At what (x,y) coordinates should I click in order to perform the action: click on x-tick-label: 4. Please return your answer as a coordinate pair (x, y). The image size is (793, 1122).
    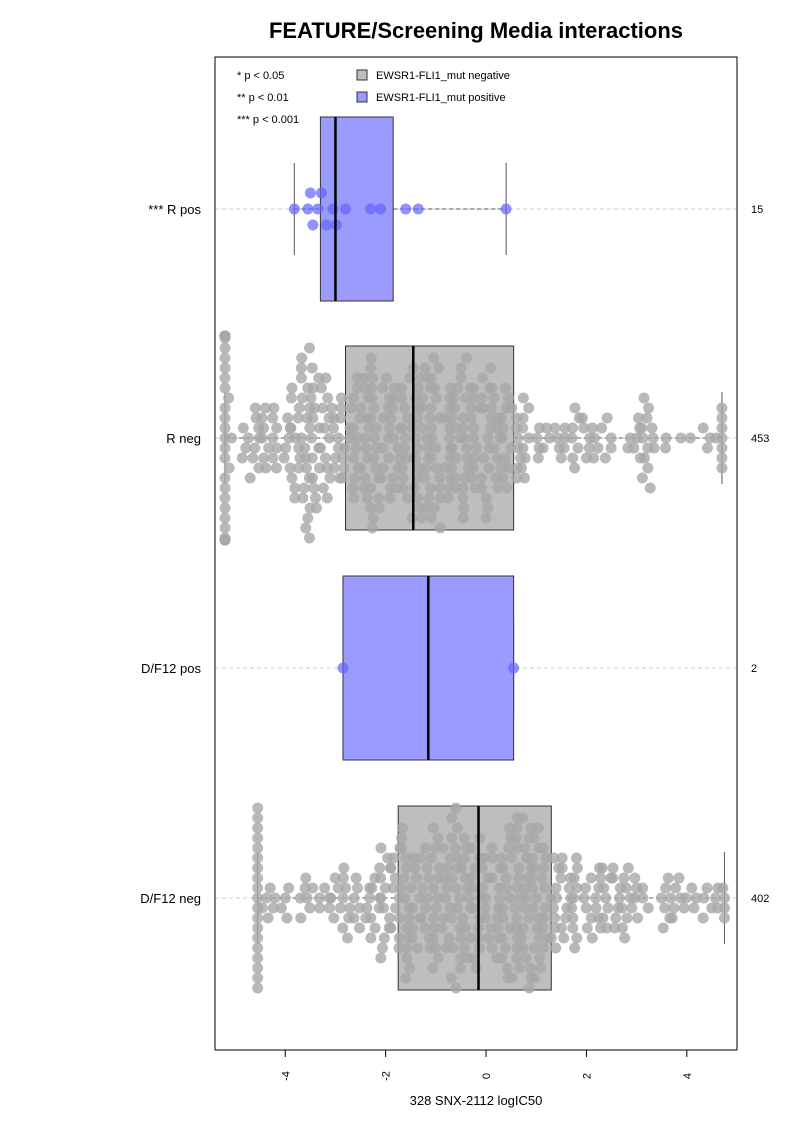
    Looking at the image, I should click on (688, 1076).